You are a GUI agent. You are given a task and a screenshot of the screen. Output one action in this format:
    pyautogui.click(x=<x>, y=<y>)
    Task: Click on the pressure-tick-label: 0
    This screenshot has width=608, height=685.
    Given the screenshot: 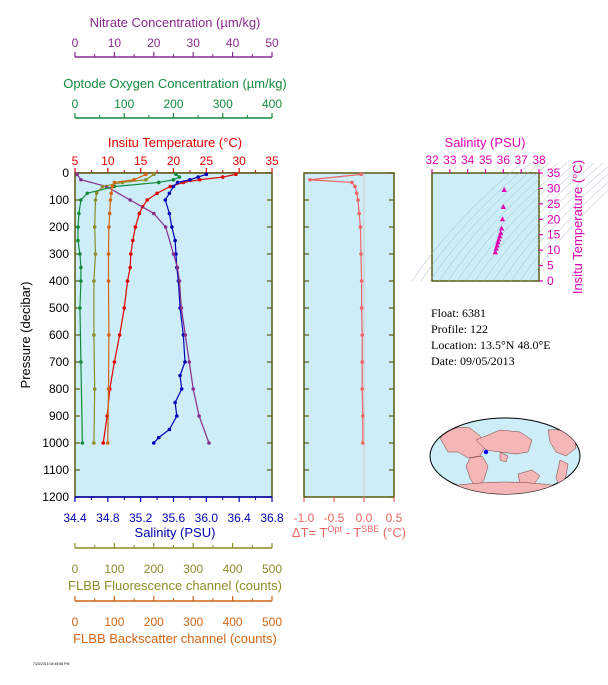 What is the action you would take?
    pyautogui.click(x=65, y=173)
    